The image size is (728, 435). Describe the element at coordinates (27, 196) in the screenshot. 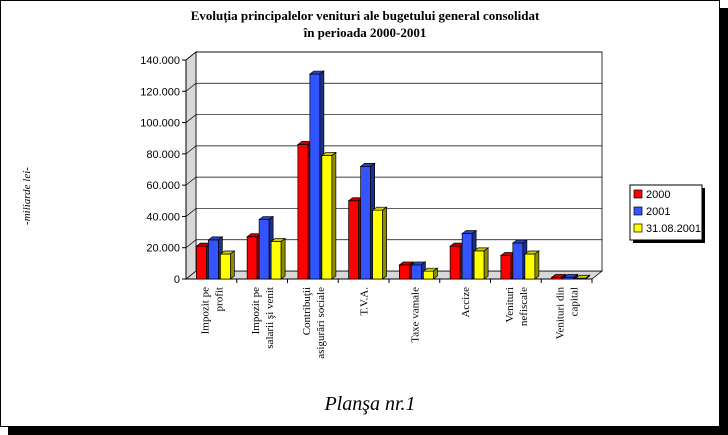

I see `y-axis-label: -miliarde lei-` at that location.